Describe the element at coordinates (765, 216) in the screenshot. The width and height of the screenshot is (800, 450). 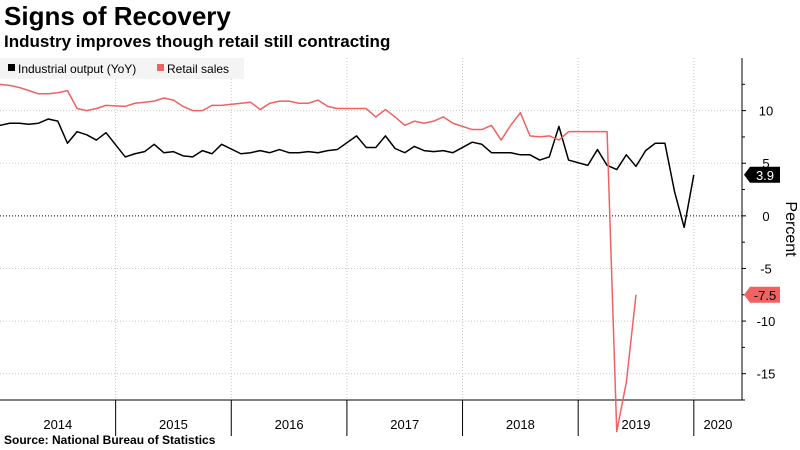
I see `y-tick-label: 0` at that location.